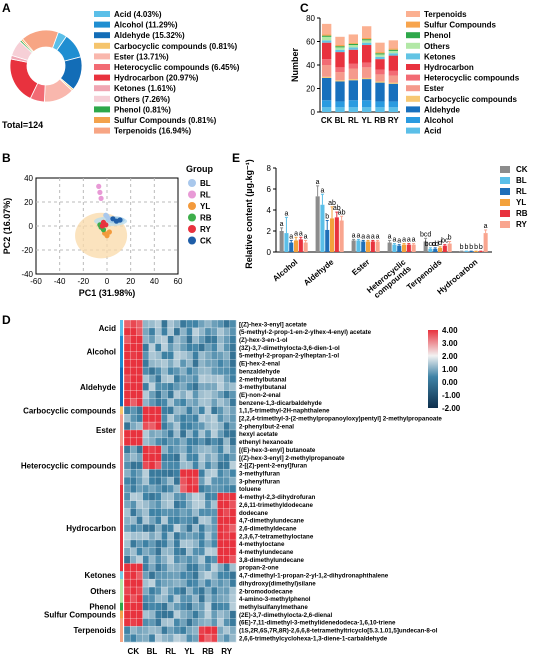 The height and width of the screenshot is (669, 550). What do you see at coordinates (276, 505) in the screenshot?
I see `d-row-label-23: 2,6,11-trimethyldodecane` at bounding box center [276, 505].